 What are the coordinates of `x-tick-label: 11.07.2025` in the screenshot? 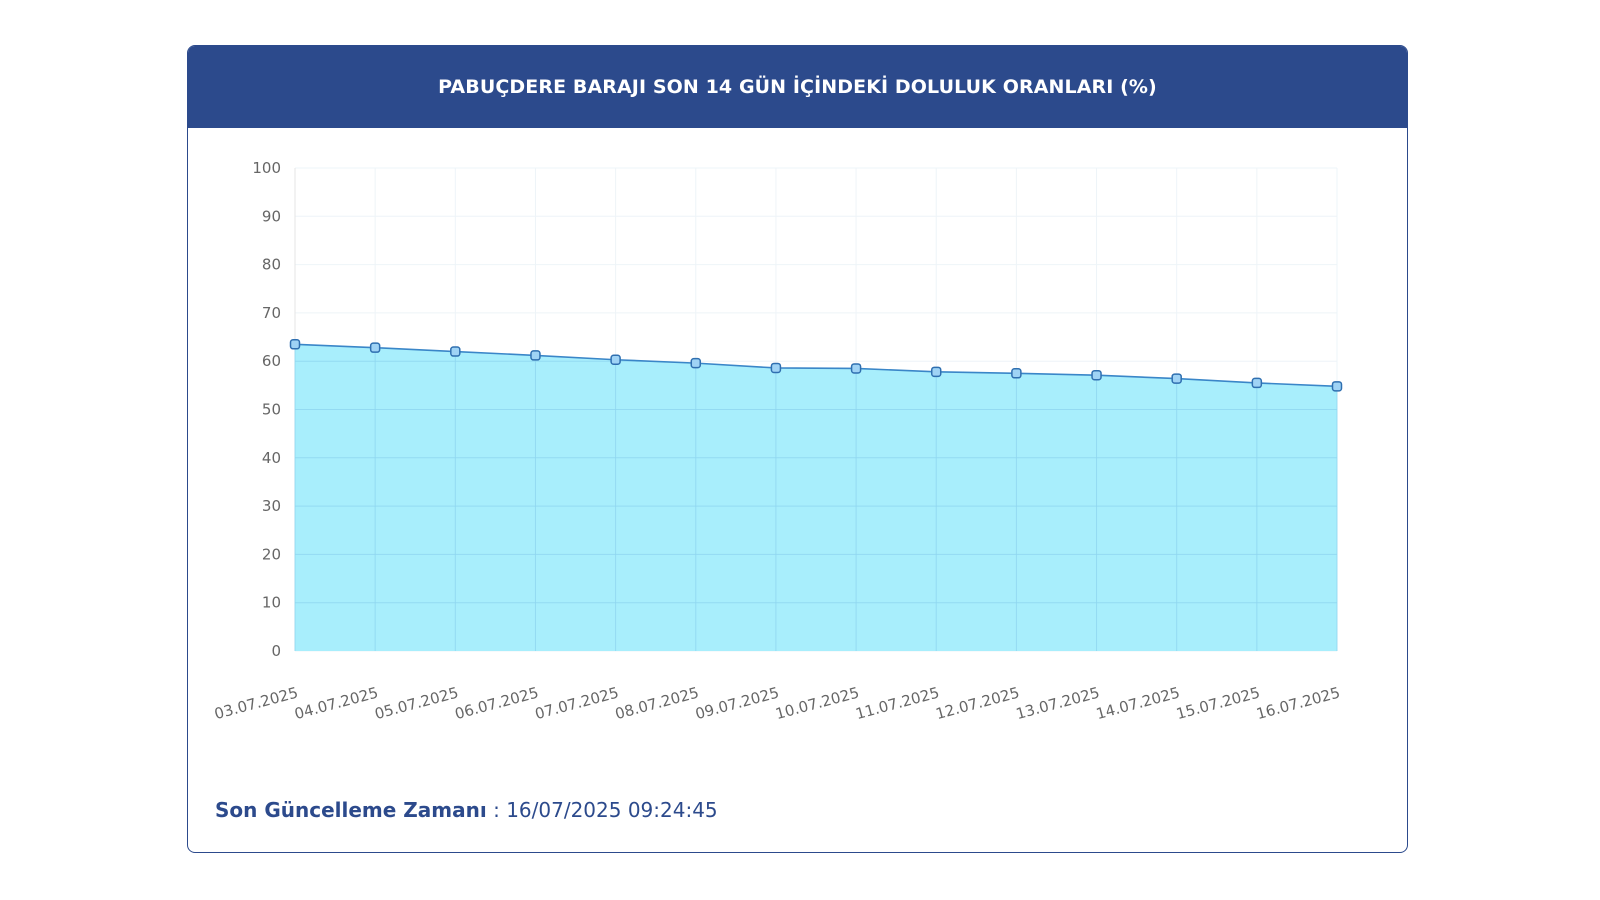 It's located at (898, 703).